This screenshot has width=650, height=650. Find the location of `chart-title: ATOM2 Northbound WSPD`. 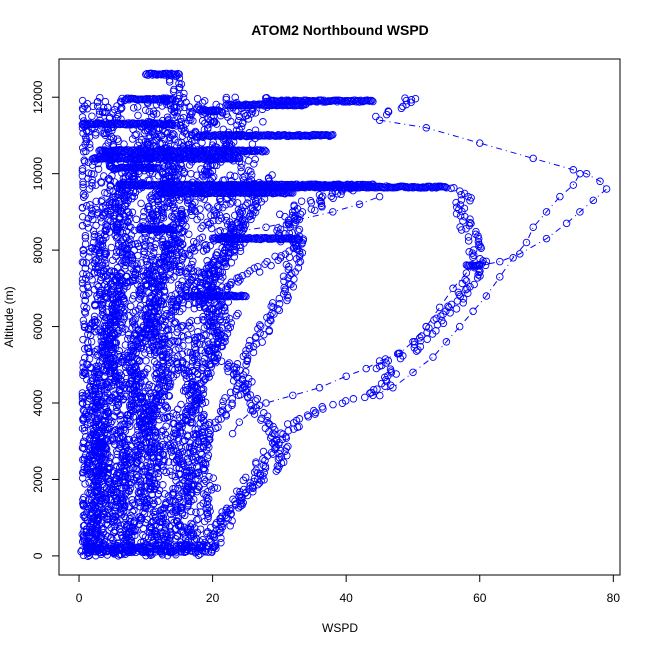

chart-title: ATOM2 Northbound WSPD is located at coordinates (340, 30).